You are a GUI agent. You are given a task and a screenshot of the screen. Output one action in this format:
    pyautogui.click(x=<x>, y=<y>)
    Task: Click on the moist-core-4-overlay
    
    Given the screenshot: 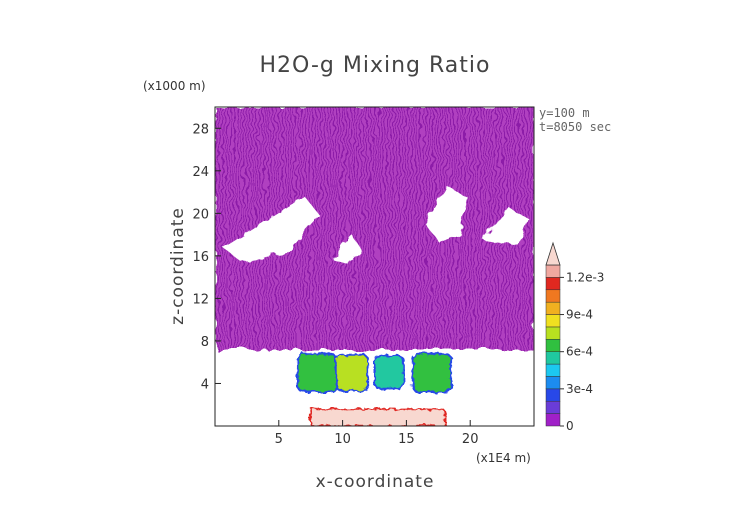 What is the action you would take?
    pyautogui.click(x=432, y=372)
    